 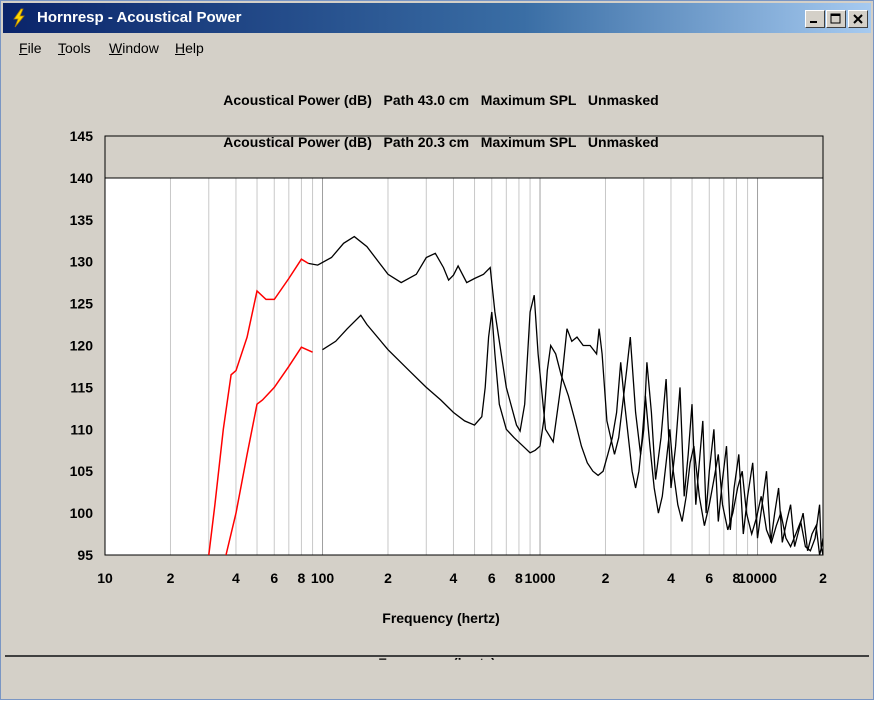 I want to click on menu-window: Window, so click(x=134, y=48).